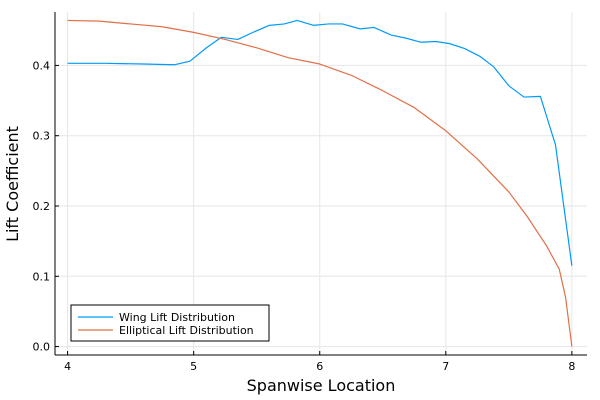 The width and height of the screenshot is (600, 400). I want to click on y-tick-label: 0.2, so click(42, 206).